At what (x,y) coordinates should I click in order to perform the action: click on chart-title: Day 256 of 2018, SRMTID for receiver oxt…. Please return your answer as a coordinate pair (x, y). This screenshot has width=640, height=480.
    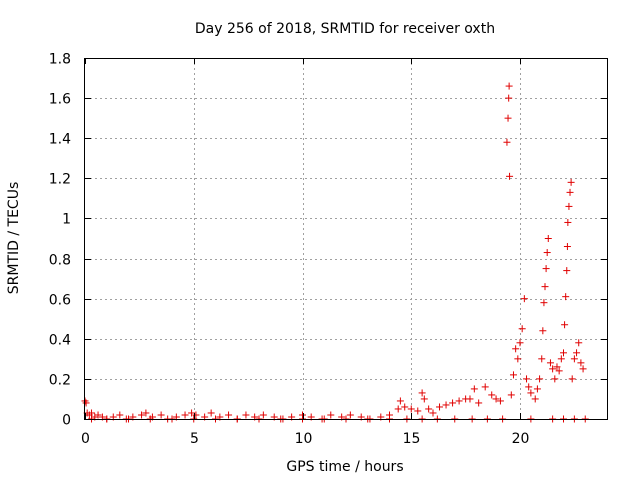
    Looking at the image, I should click on (345, 29).